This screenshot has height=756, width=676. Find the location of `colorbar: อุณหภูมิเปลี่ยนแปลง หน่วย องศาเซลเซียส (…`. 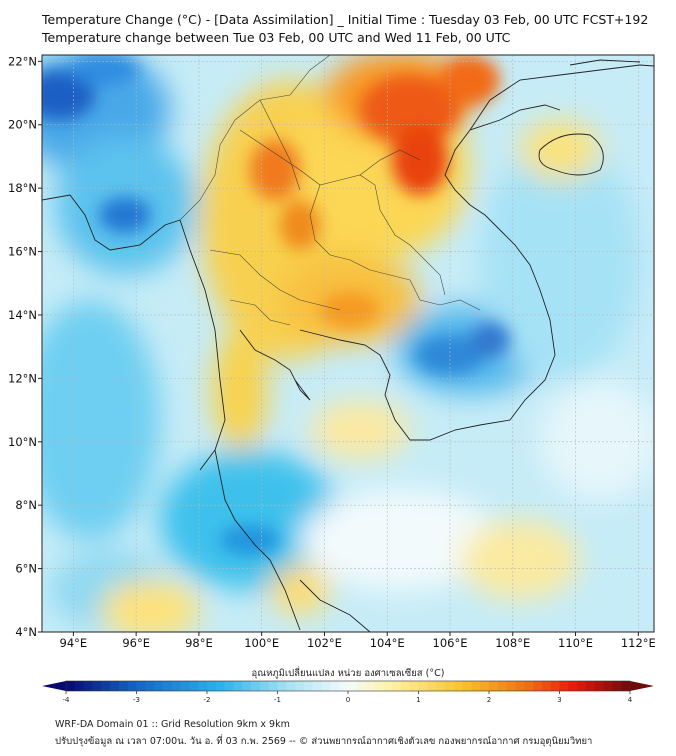

colorbar: อุณหภูมิเปลี่ยนแปลง หน่วย องศาเซลเซียส (… is located at coordinates (348, 685).